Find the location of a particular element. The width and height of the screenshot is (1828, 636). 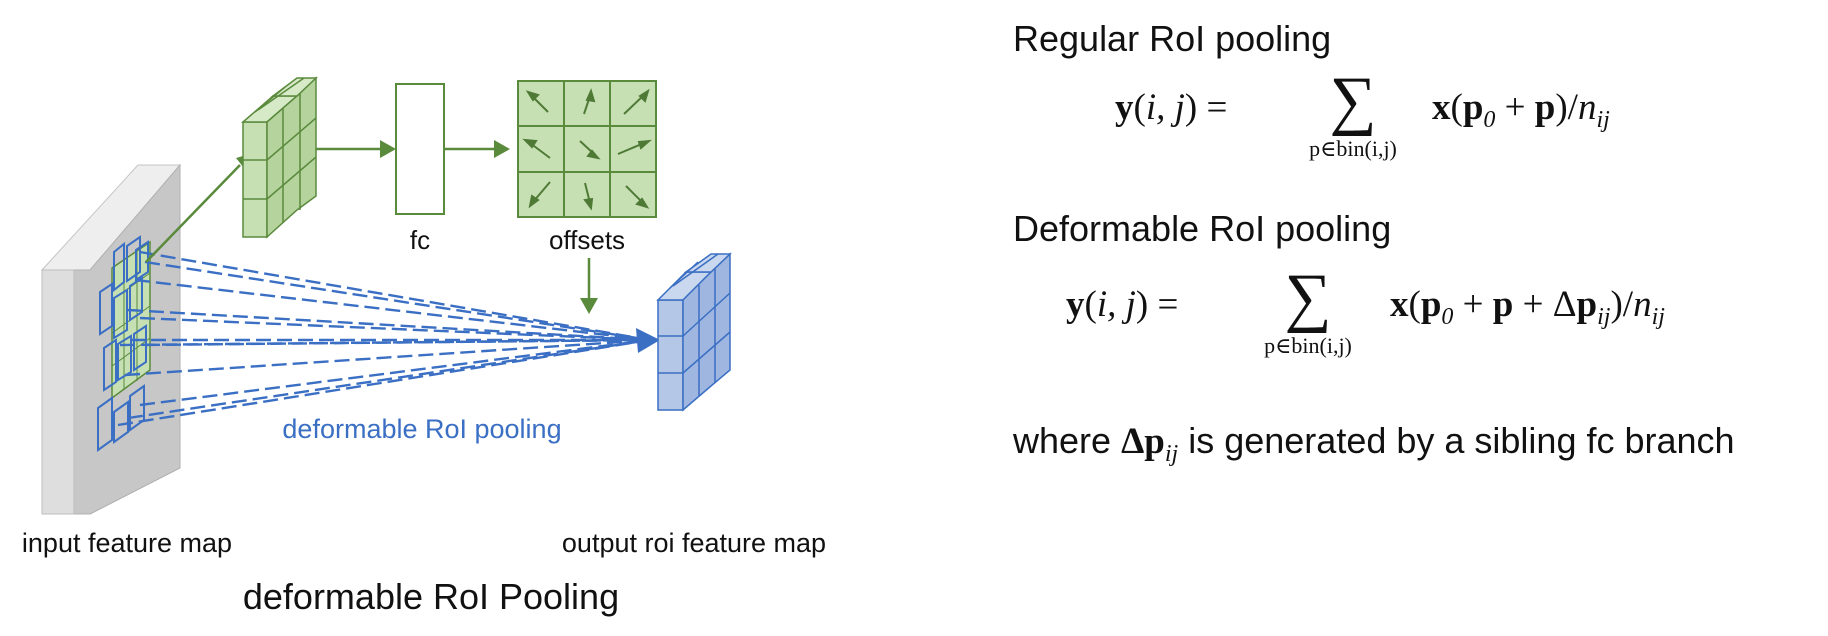

where-suffix: is generated by a sibling fc branch is located at coordinates (1461, 440).